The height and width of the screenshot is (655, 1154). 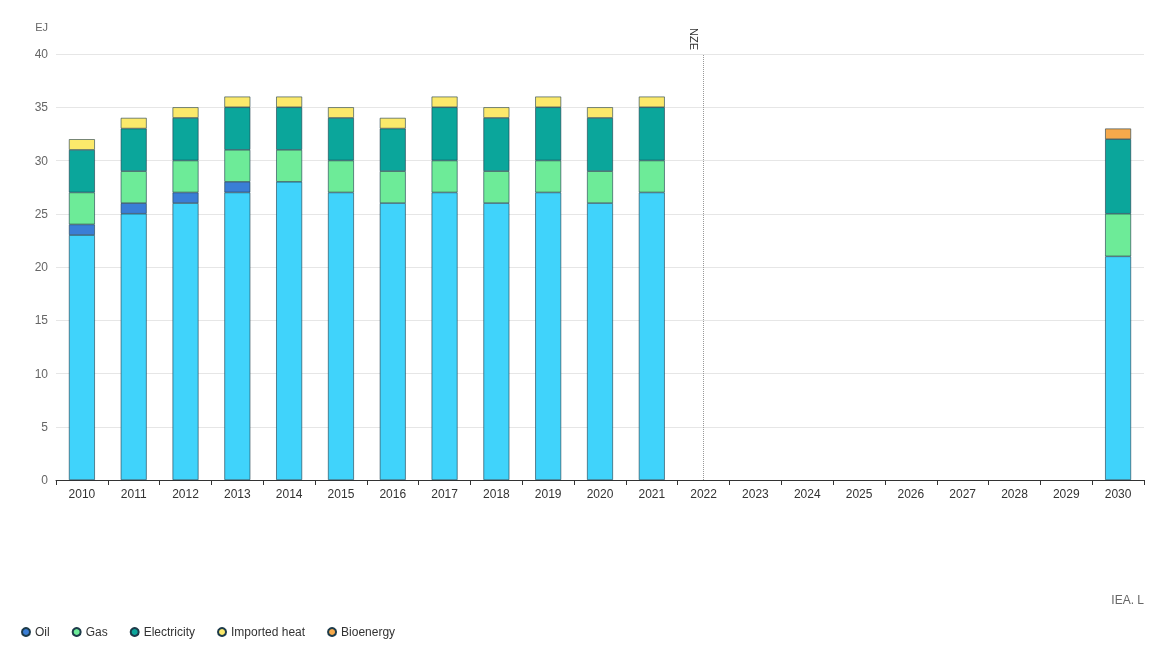 What do you see at coordinates (41, 26) in the screenshot?
I see `y-axis-title: EJ` at bounding box center [41, 26].